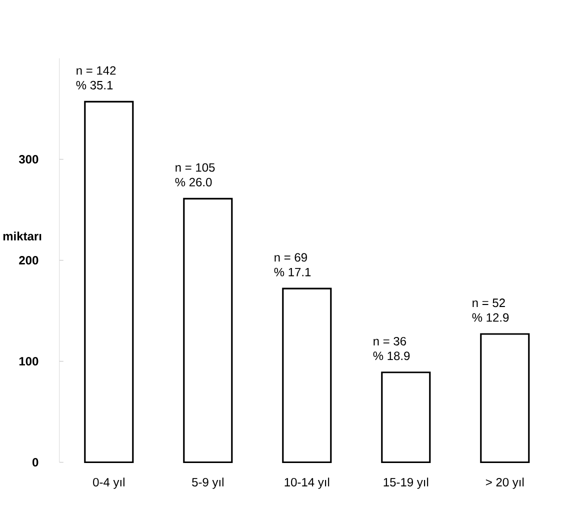  What do you see at coordinates (28, 361) in the screenshot?
I see `y-tick-label: 100` at bounding box center [28, 361].